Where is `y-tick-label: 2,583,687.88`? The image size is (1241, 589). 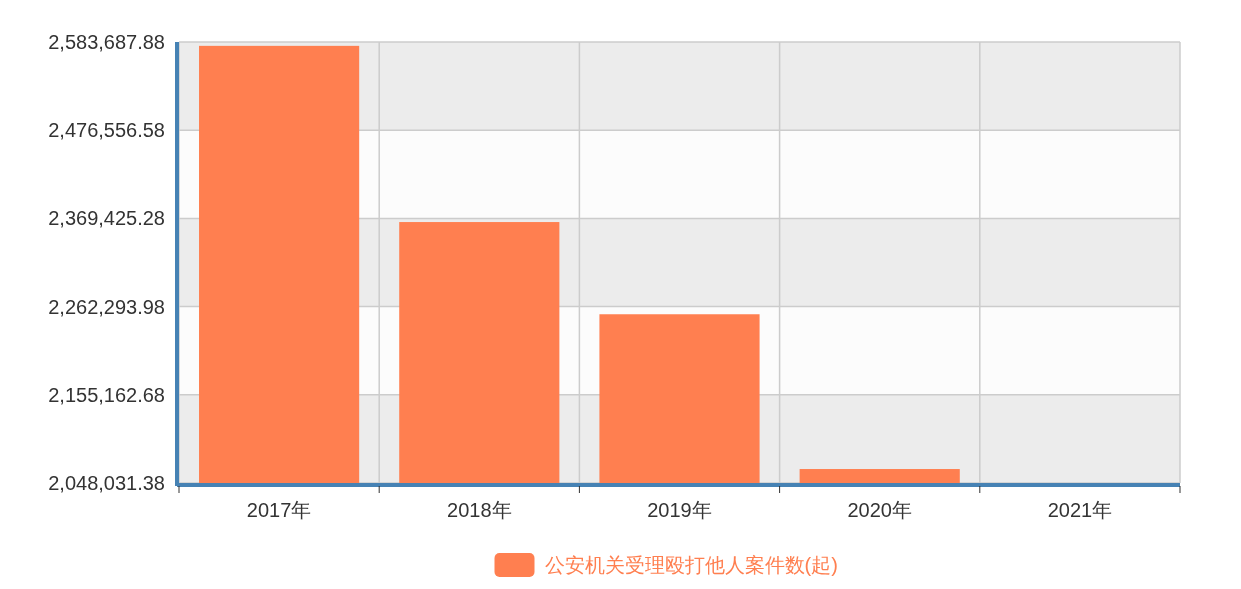
y-tick-label: 2,583,687.88 is located at coordinates (106, 42).